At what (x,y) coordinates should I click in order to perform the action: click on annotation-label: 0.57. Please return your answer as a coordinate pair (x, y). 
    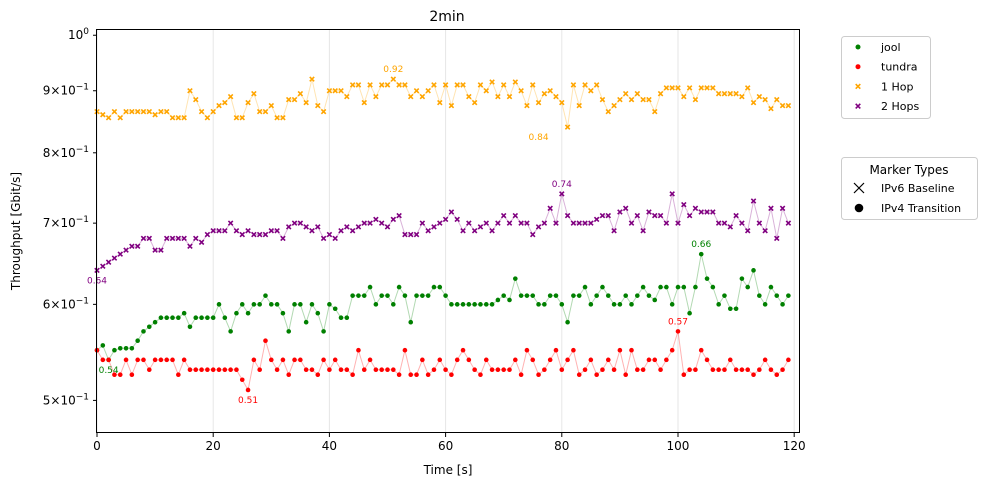
    Looking at the image, I should click on (678, 322).